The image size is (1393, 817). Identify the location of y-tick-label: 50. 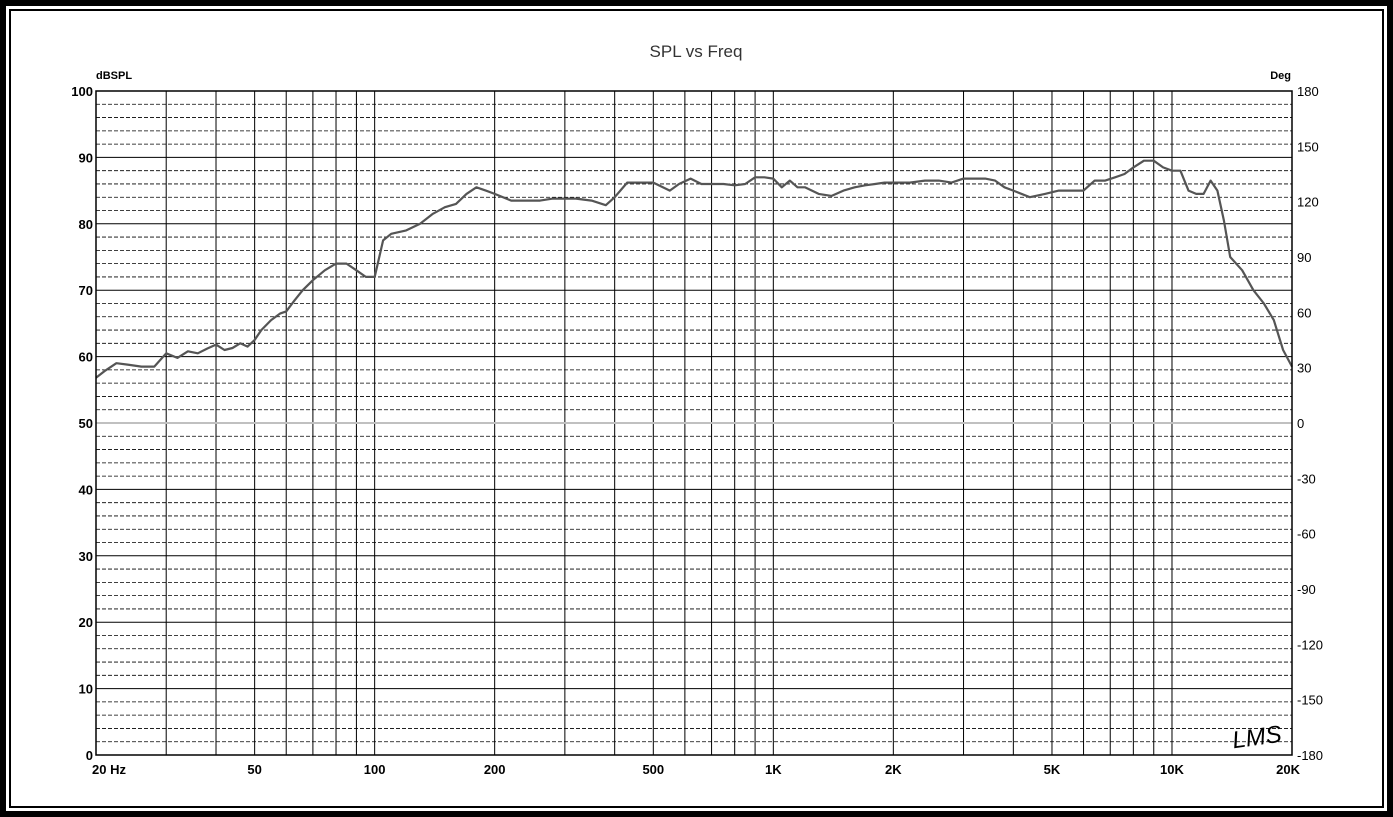
(86, 423).